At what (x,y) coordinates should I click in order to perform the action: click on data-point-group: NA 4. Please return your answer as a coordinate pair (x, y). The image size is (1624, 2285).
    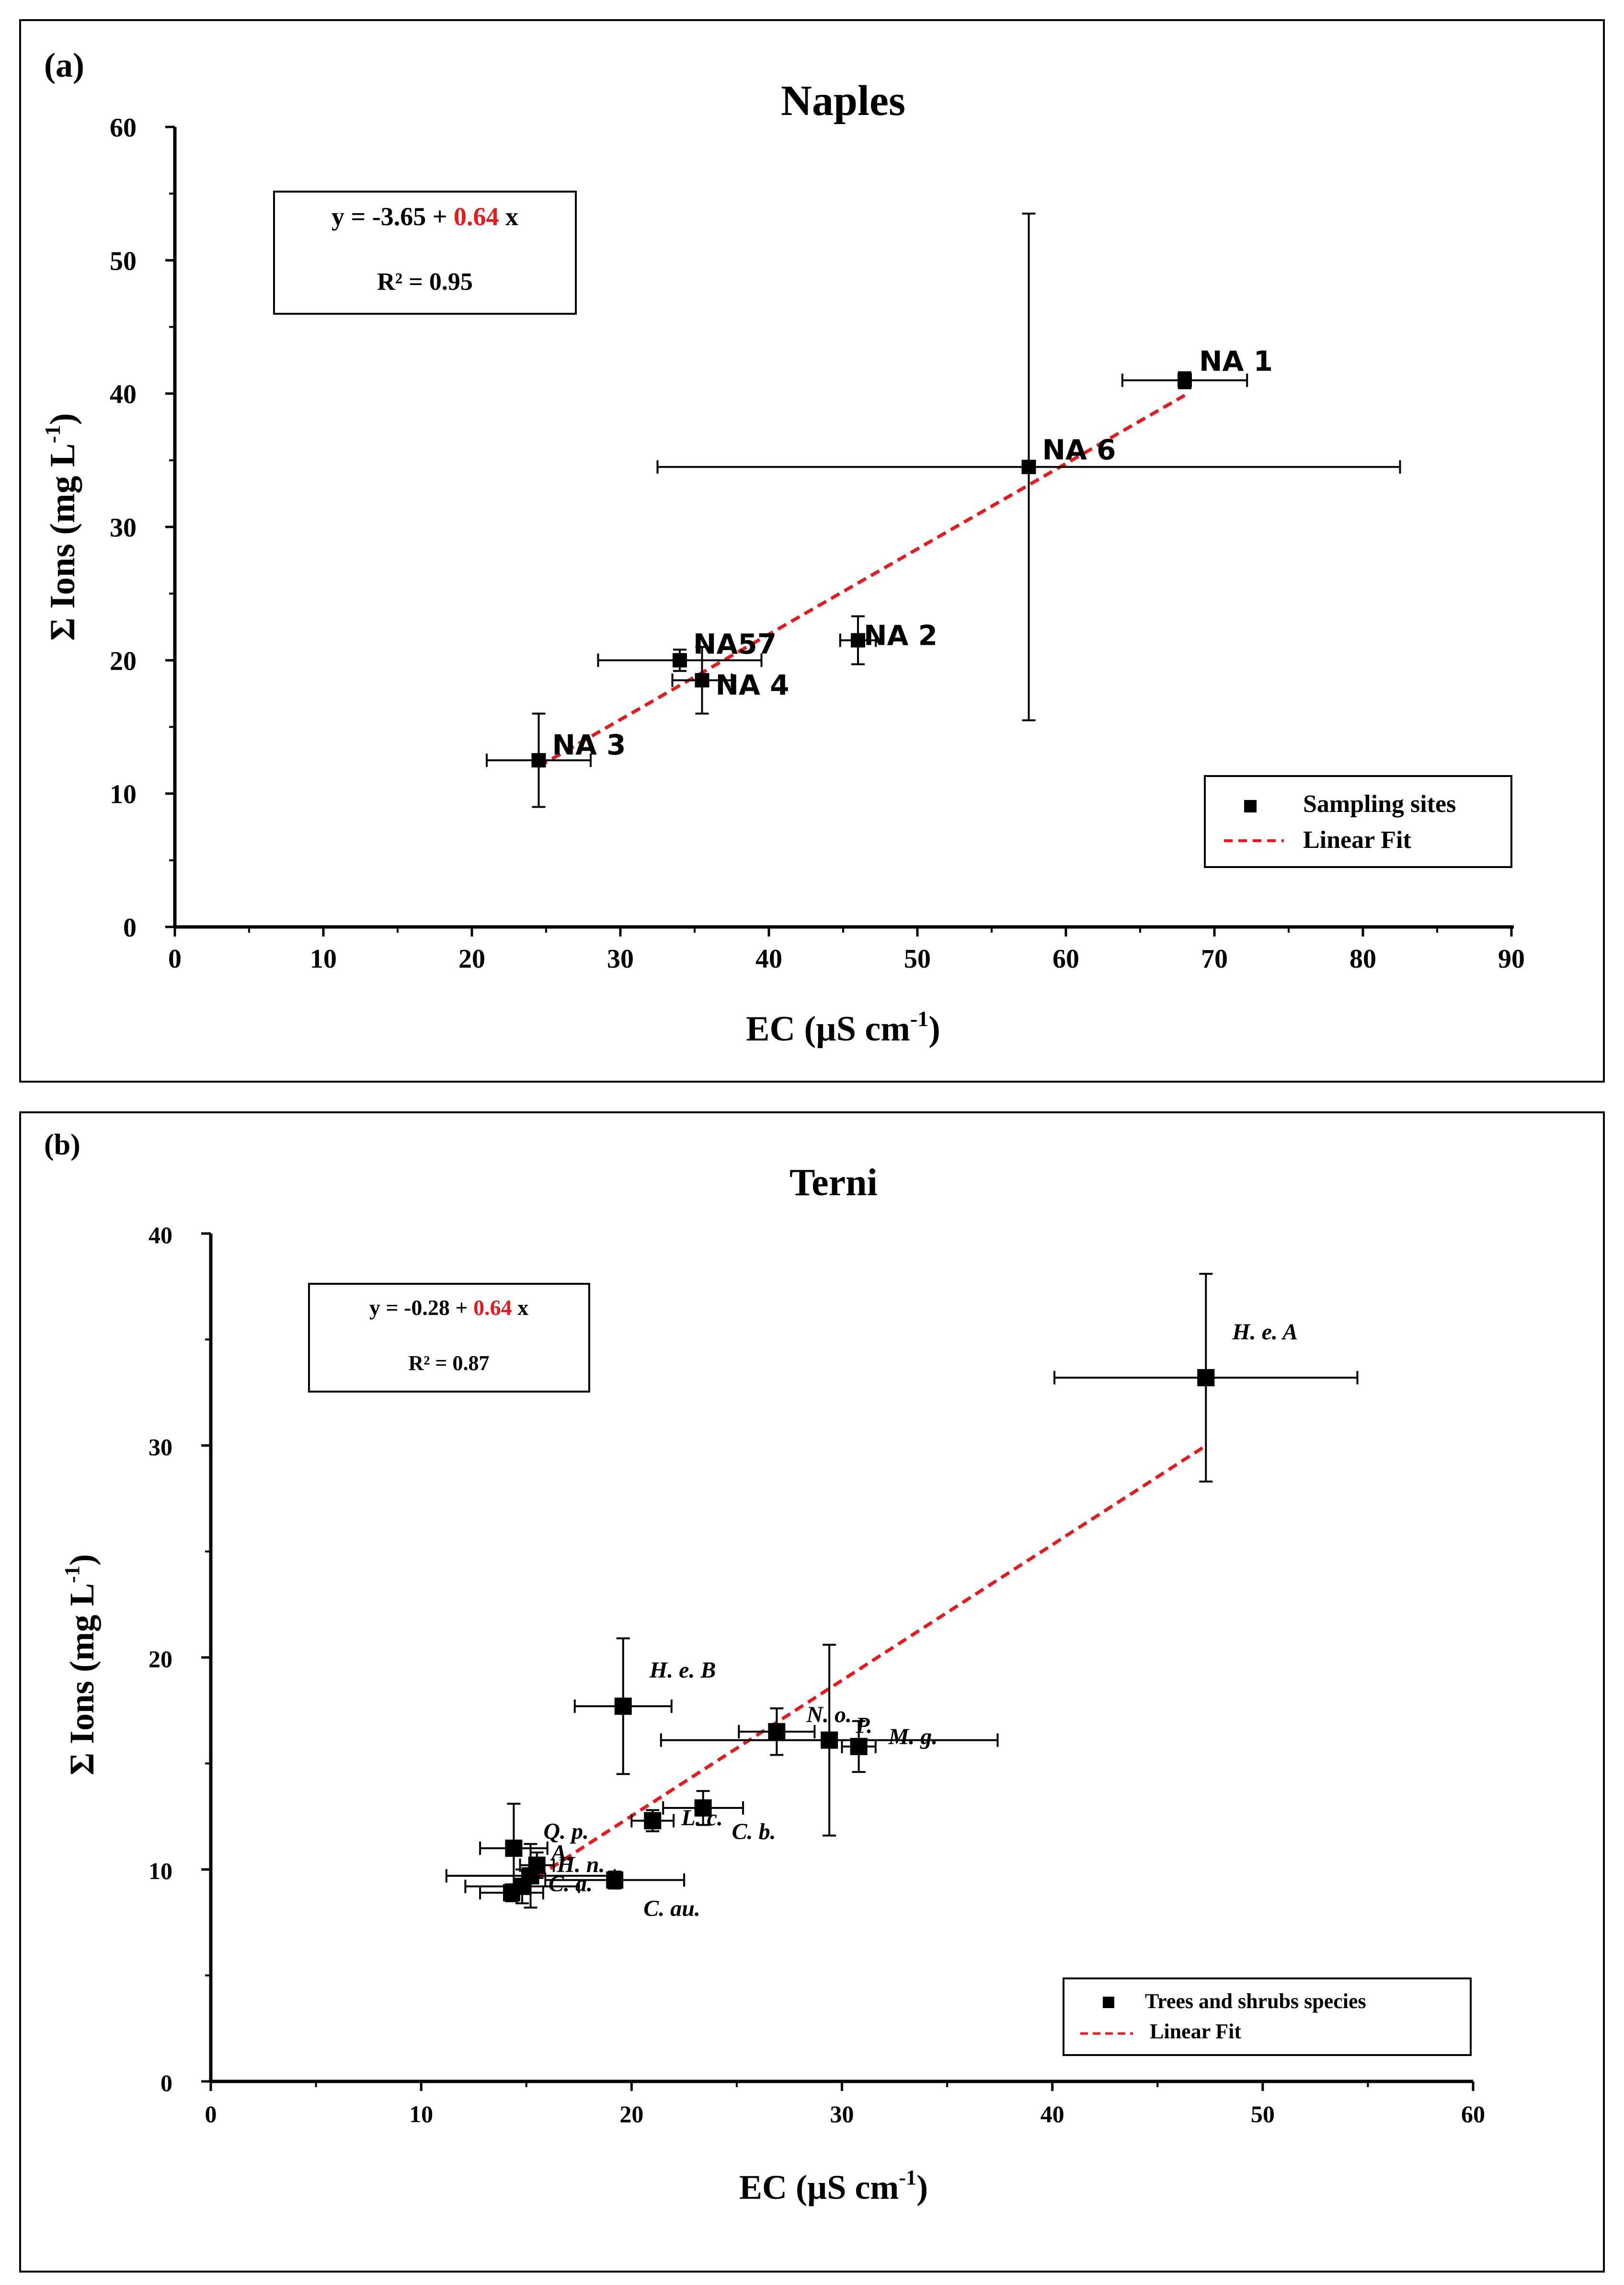
    Looking at the image, I should click on (730, 680).